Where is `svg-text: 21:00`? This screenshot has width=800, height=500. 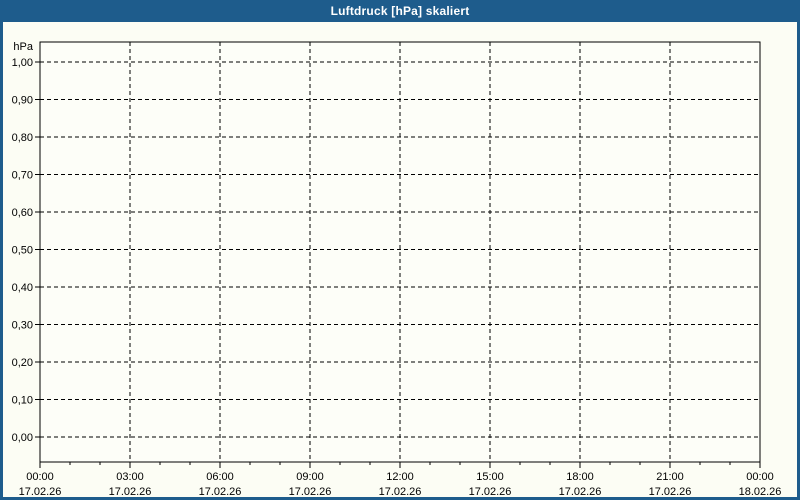 svg-text: 21:00 is located at coordinates (670, 477).